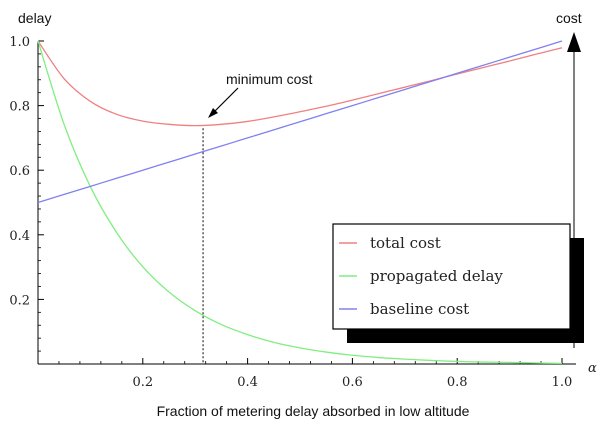 This screenshot has width=608, height=426. I want to click on y-tick-label: 0.2, so click(19, 300).